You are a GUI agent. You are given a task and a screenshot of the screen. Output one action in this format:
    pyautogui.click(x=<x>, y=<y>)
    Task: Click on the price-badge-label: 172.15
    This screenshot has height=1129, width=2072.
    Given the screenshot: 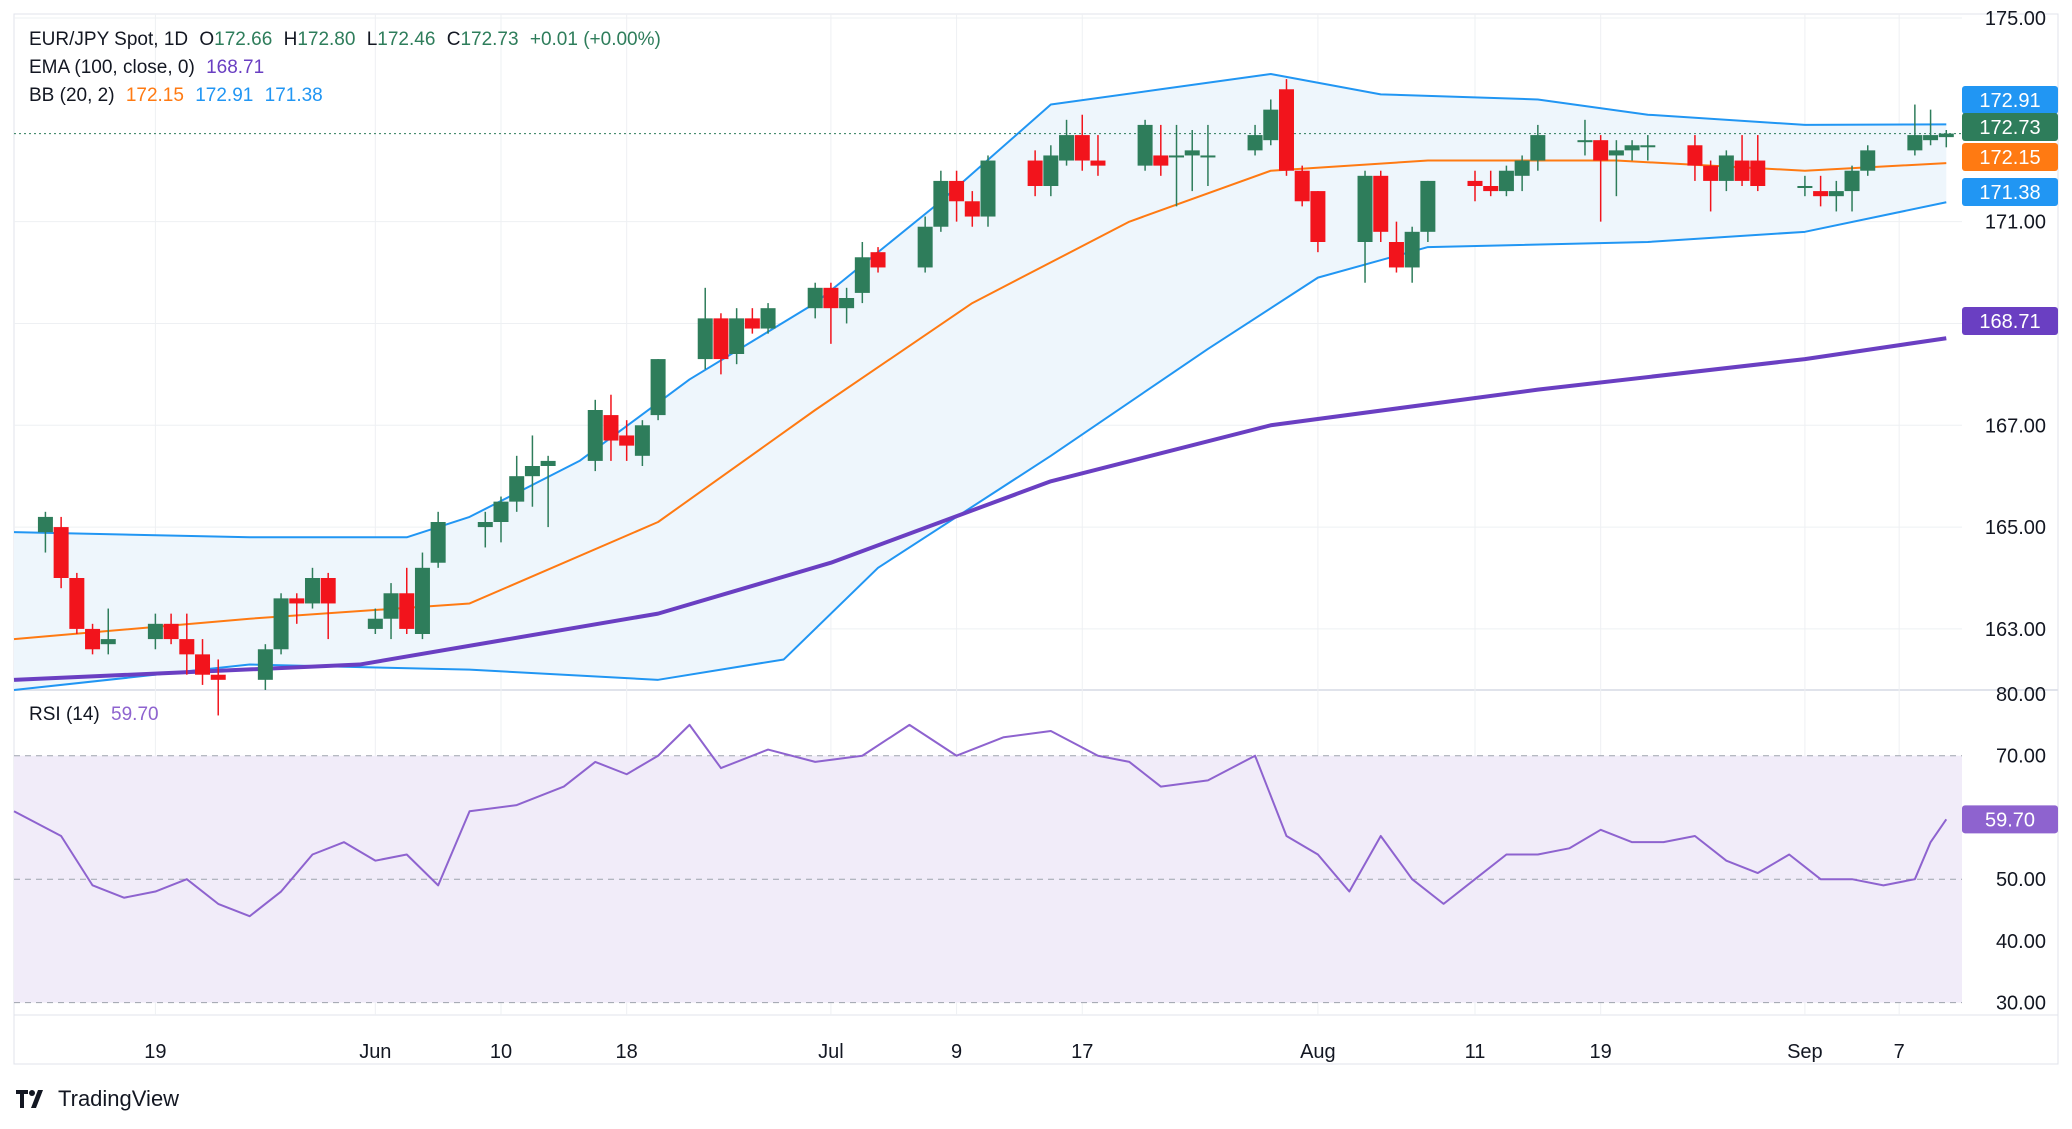 What is the action you would take?
    pyautogui.click(x=2009, y=158)
    